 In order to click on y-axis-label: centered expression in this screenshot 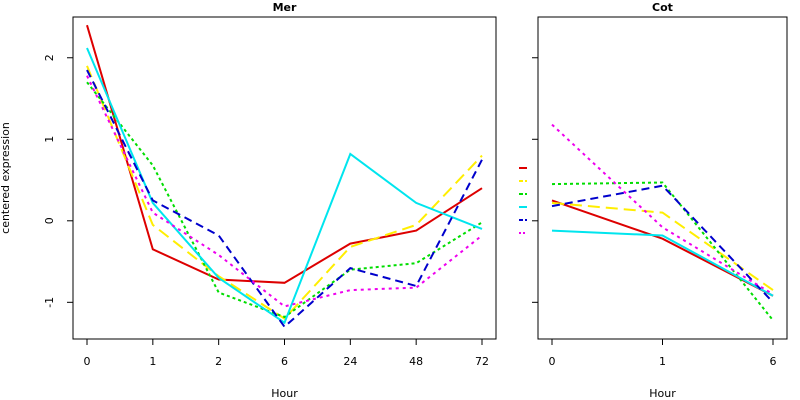, I will do `click(6, 178)`.